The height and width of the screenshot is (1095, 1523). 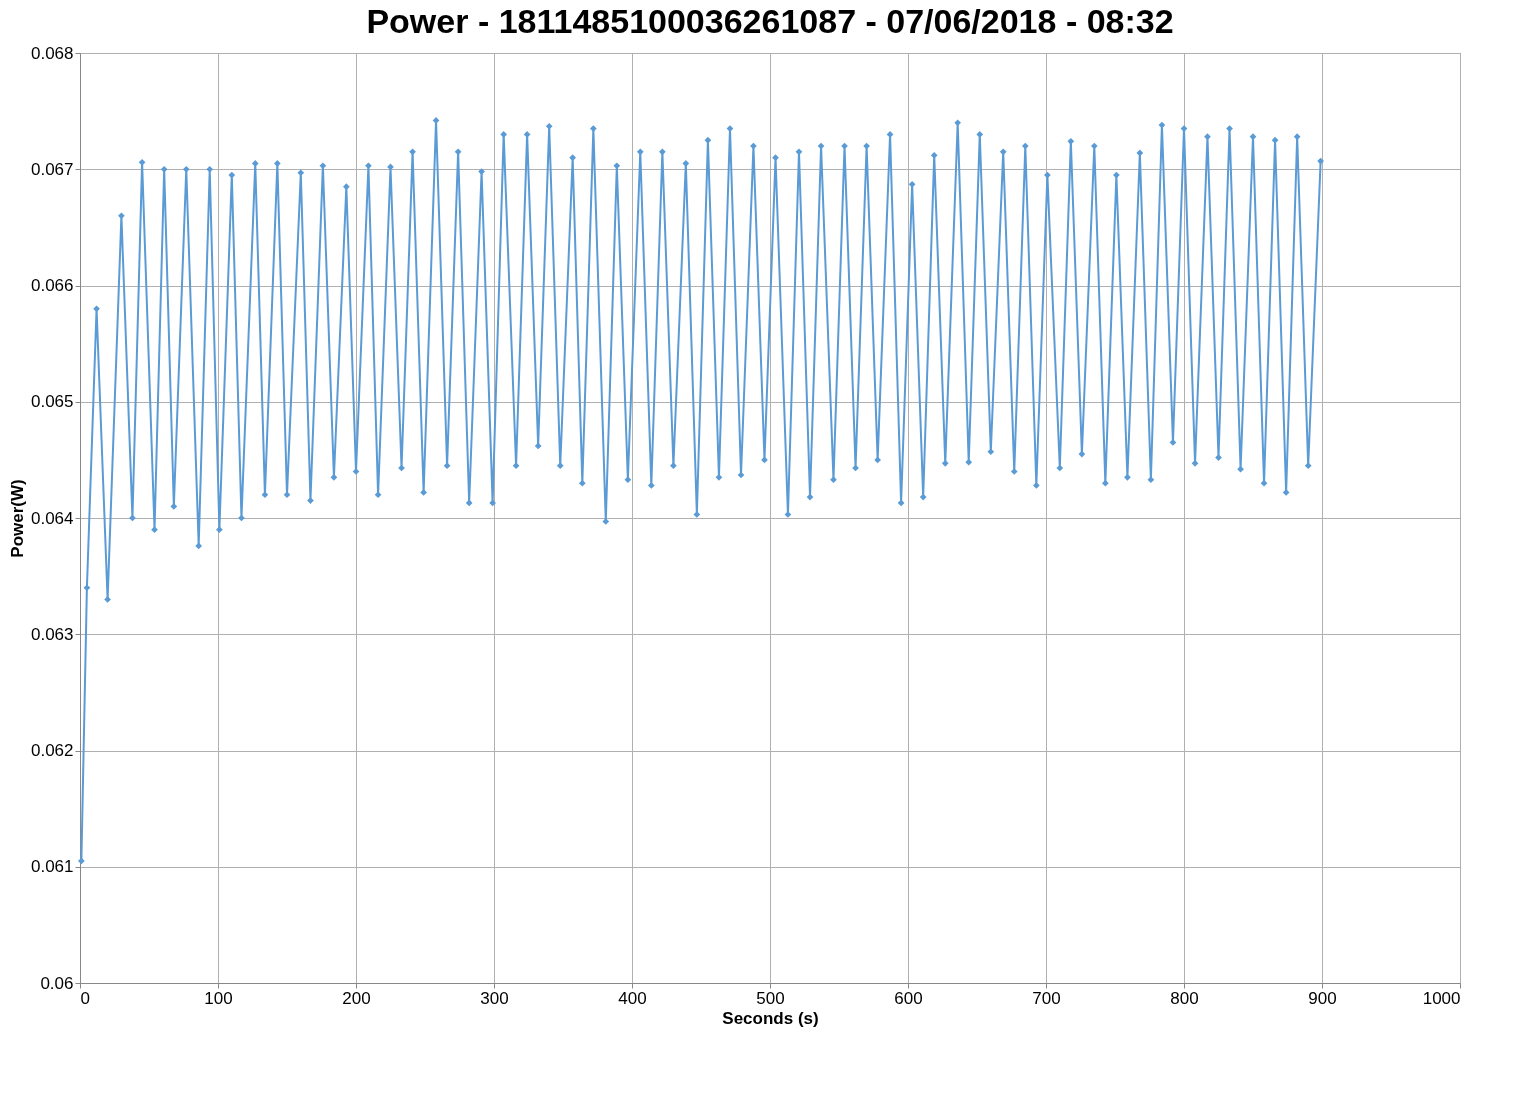 What do you see at coordinates (770, 21) in the screenshot?
I see `chart-title: Power - 1811485100036261087 - 07/06/2018 - 08:32` at bounding box center [770, 21].